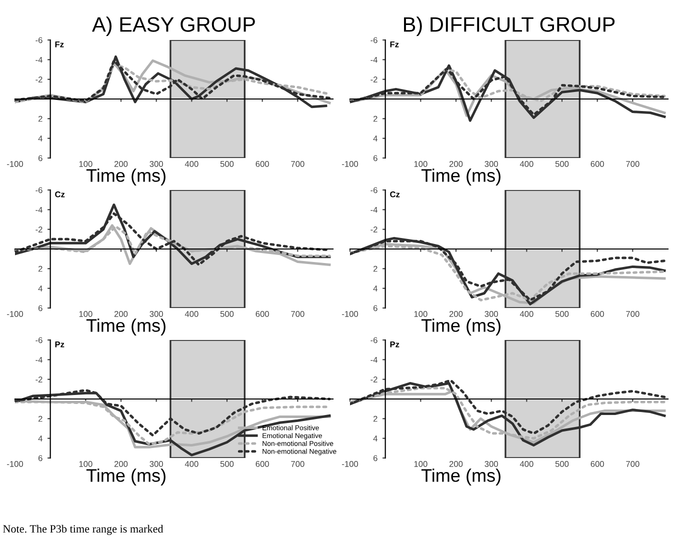 Image resolution: width=677 pixels, height=549 pixels. Describe the element at coordinates (83, 529) in the screenshot. I see `text: Note. The P3b time range is marked` at that location.